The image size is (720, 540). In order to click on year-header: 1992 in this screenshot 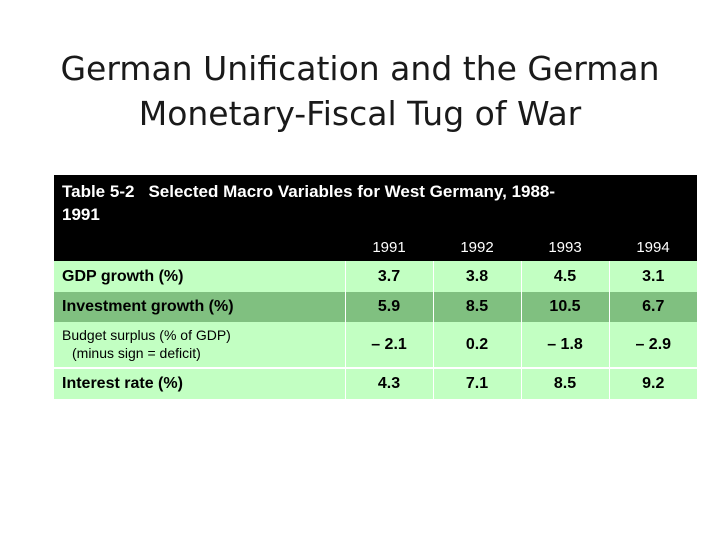, I will do `click(477, 247)`.